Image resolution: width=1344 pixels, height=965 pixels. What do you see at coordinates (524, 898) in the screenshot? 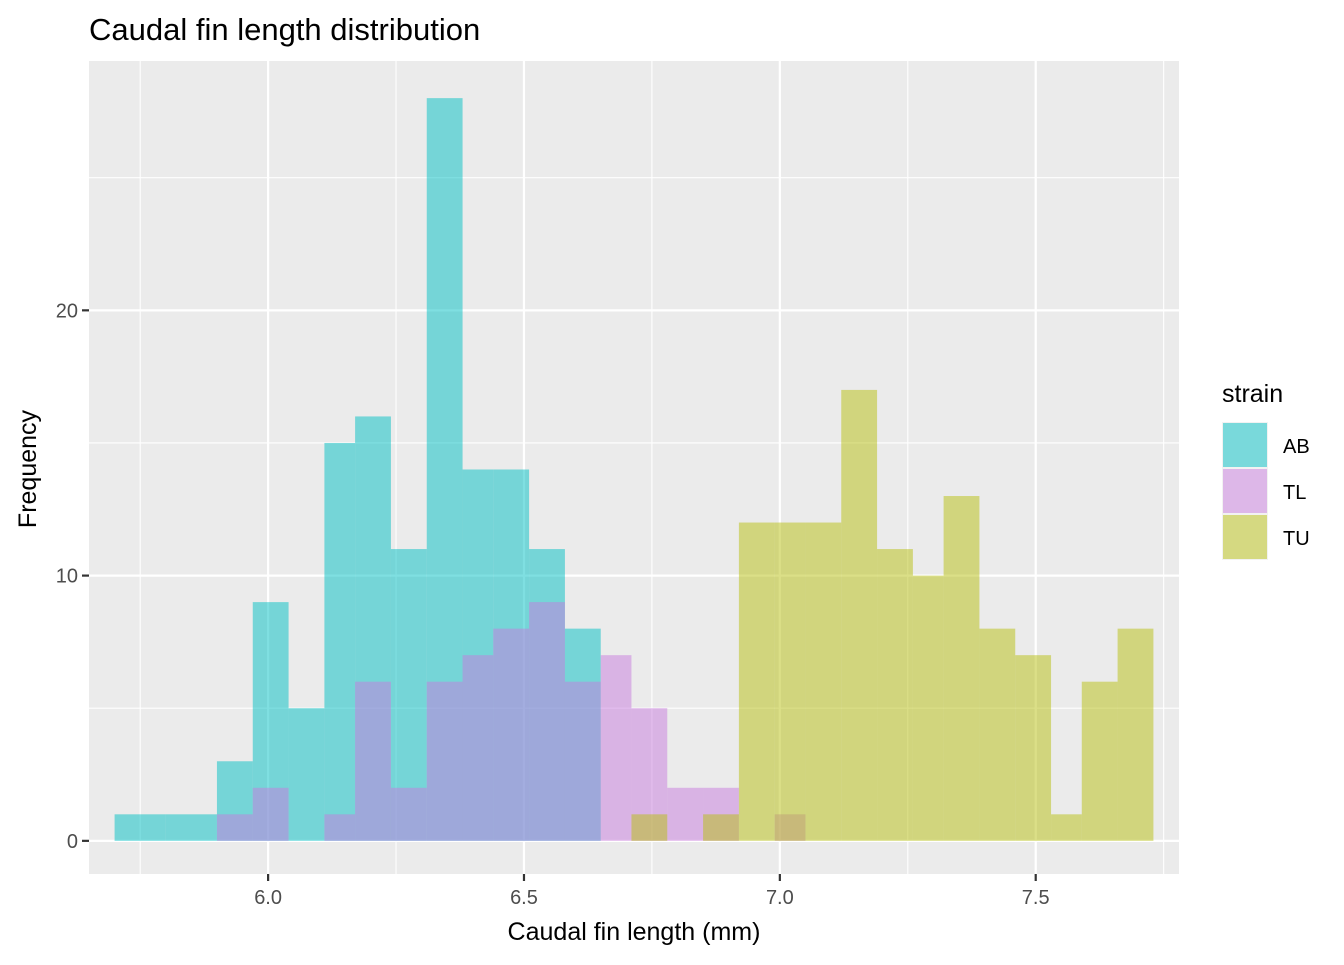
I see `x-tick-label: 6.5` at bounding box center [524, 898].